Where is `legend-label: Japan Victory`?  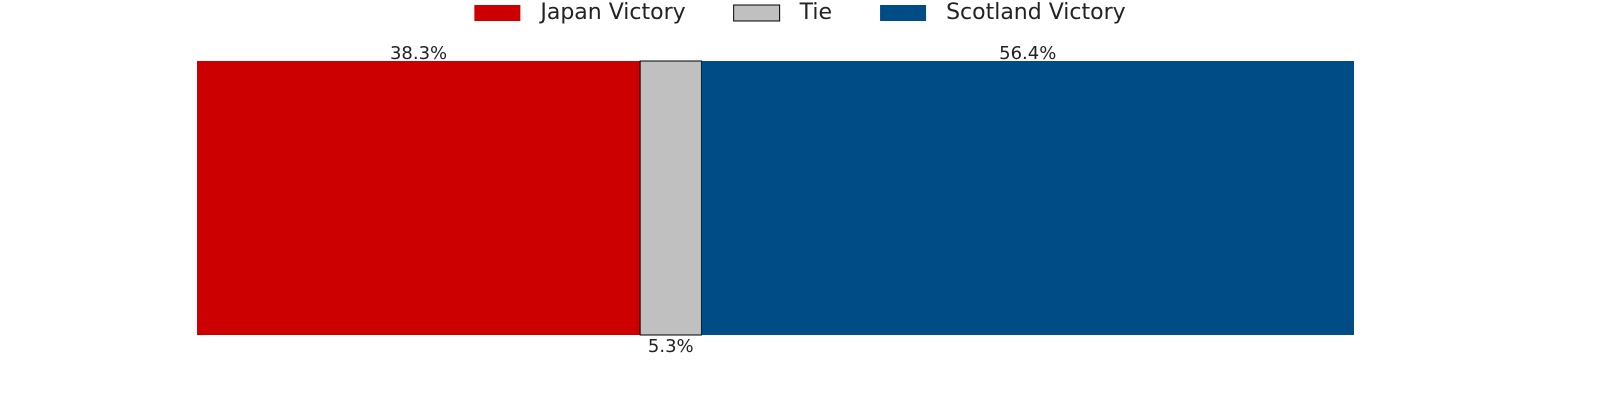 legend-label: Japan Victory is located at coordinates (611, 12).